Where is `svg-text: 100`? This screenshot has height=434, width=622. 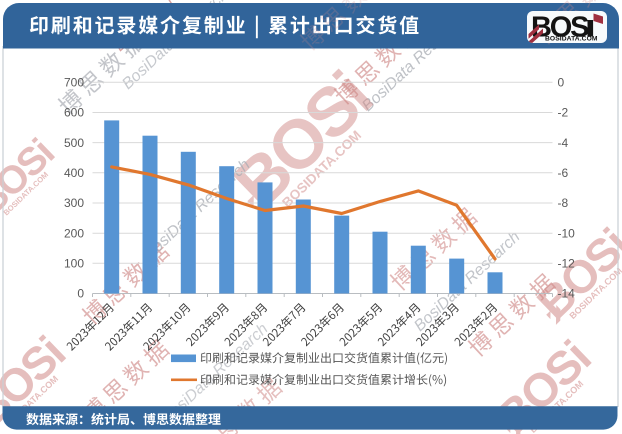
svg-text: 100 is located at coordinates (74, 264).